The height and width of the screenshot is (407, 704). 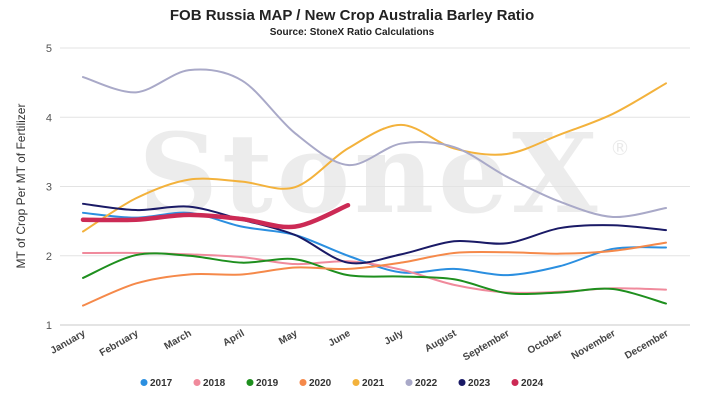 I want to click on x-tick-label: July, so click(x=394, y=338).